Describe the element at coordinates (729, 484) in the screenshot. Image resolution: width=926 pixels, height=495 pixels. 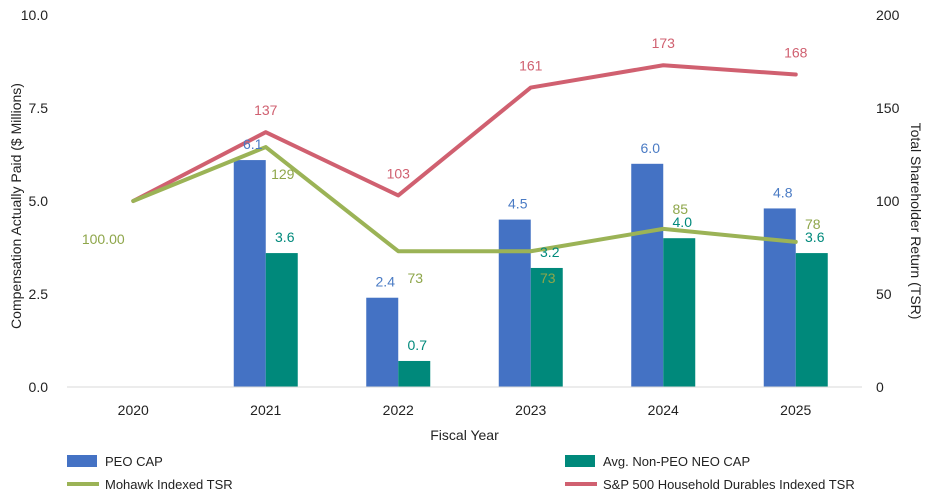
I see `legend-label: S&P 500 Household Durables Indexed TSR` at that location.